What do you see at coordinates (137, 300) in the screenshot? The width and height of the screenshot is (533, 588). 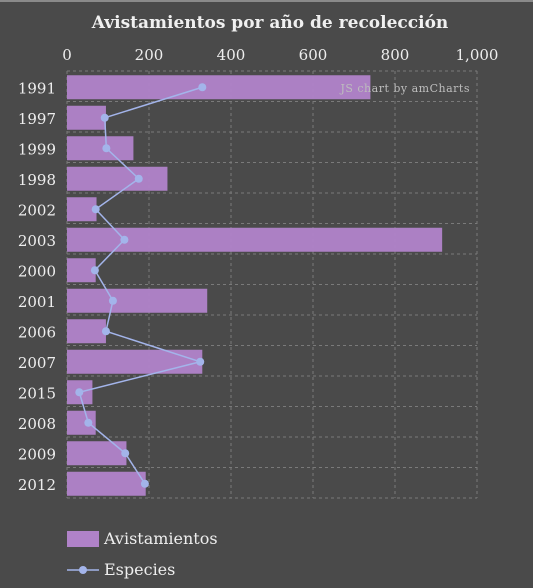 I see `bar-avistamientos-2001` at bounding box center [137, 300].